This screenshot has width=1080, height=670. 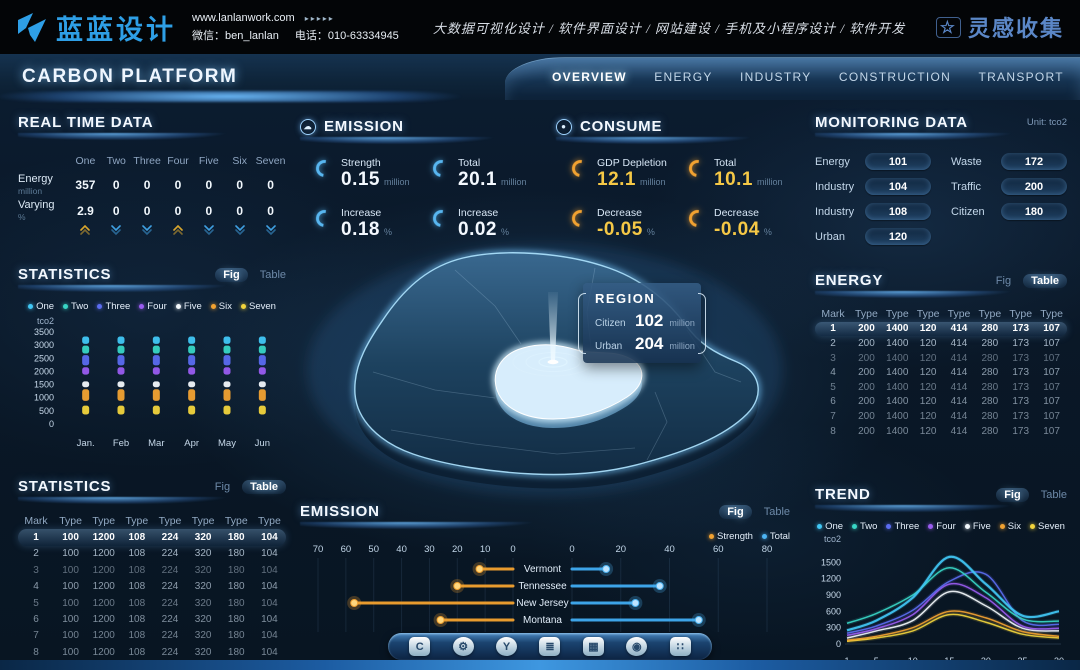 What do you see at coordinates (483, 229) in the screenshot?
I see `stat-value: 0.02%` at bounding box center [483, 229].